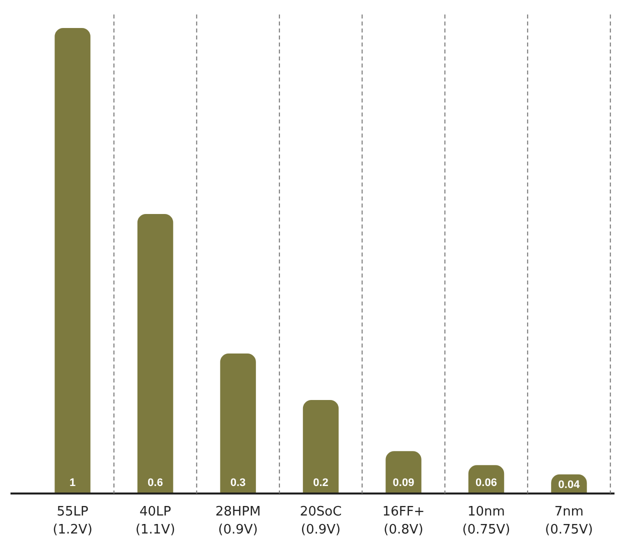 Image resolution: width=626 pixels, height=542 pixels. I want to click on data-label: 1, so click(72, 482).